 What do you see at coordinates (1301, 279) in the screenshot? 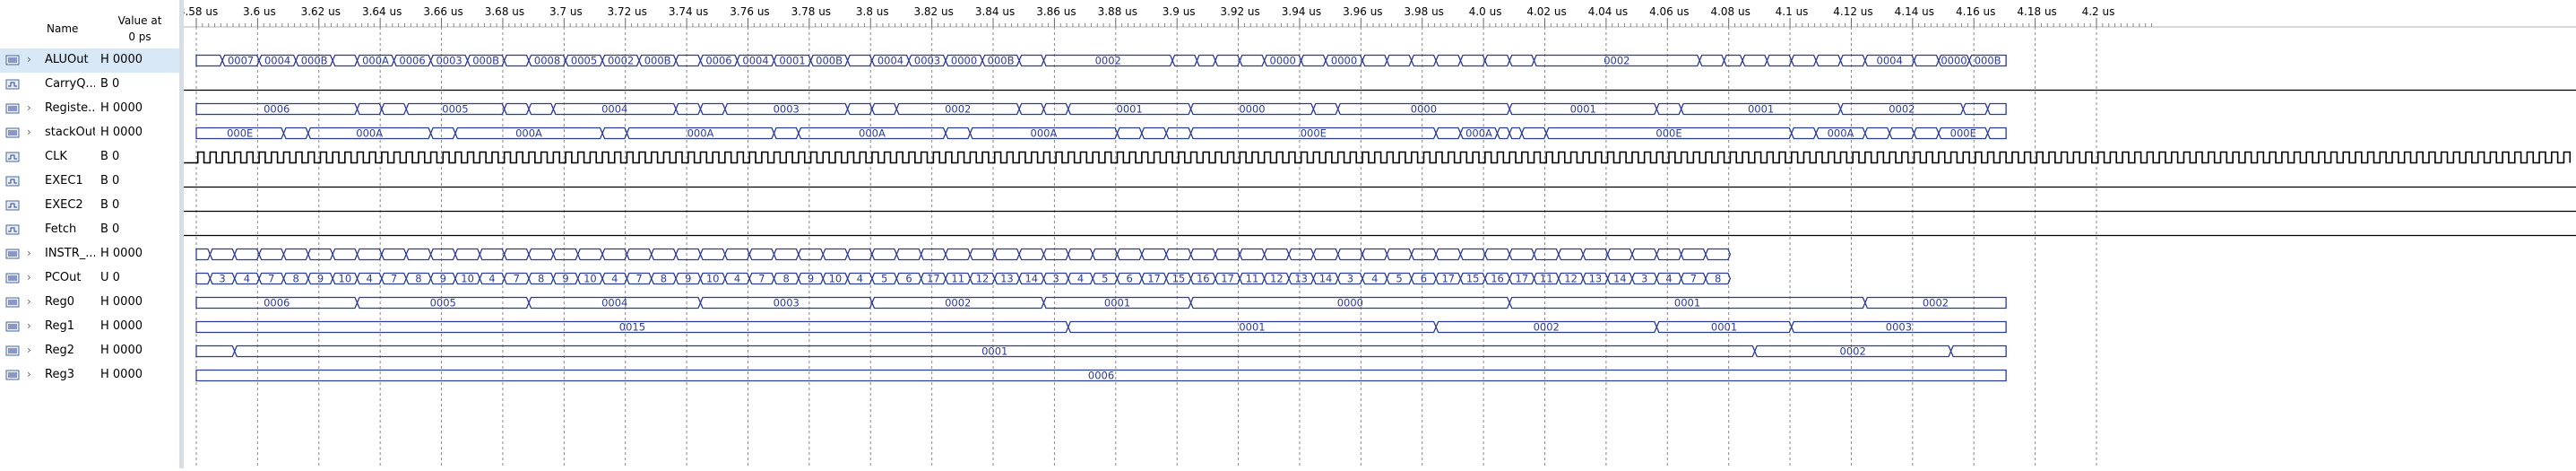
I see `bus-value-label: 13` at bounding box center [1301, 279].